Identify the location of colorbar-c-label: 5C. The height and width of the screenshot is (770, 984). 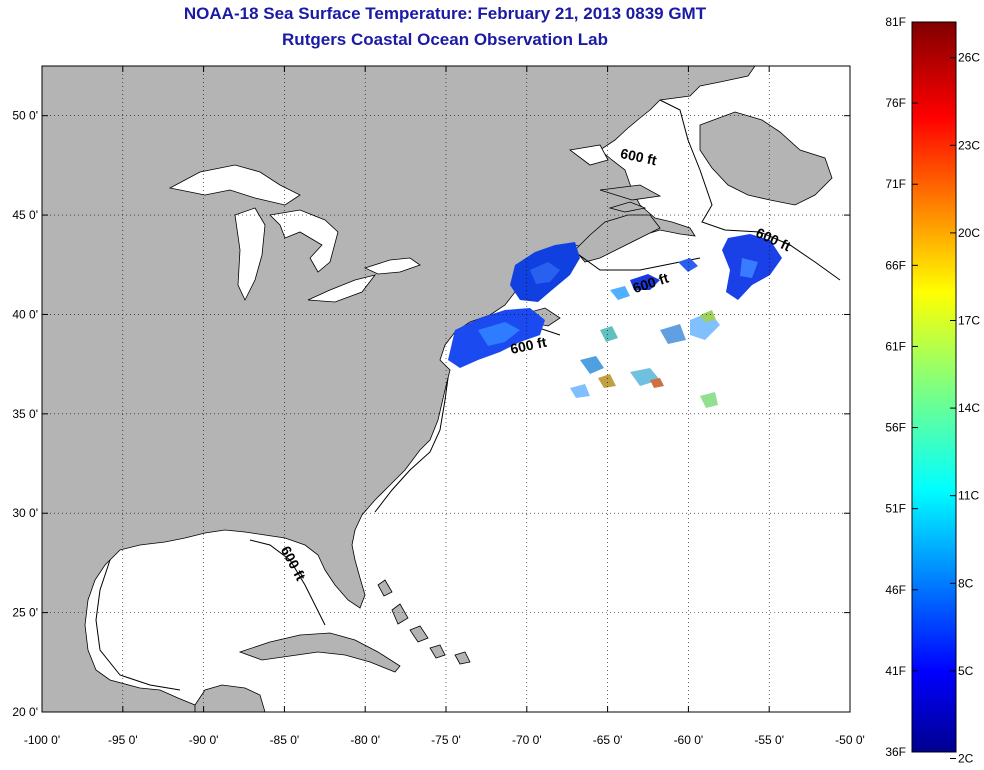
(966, 671).